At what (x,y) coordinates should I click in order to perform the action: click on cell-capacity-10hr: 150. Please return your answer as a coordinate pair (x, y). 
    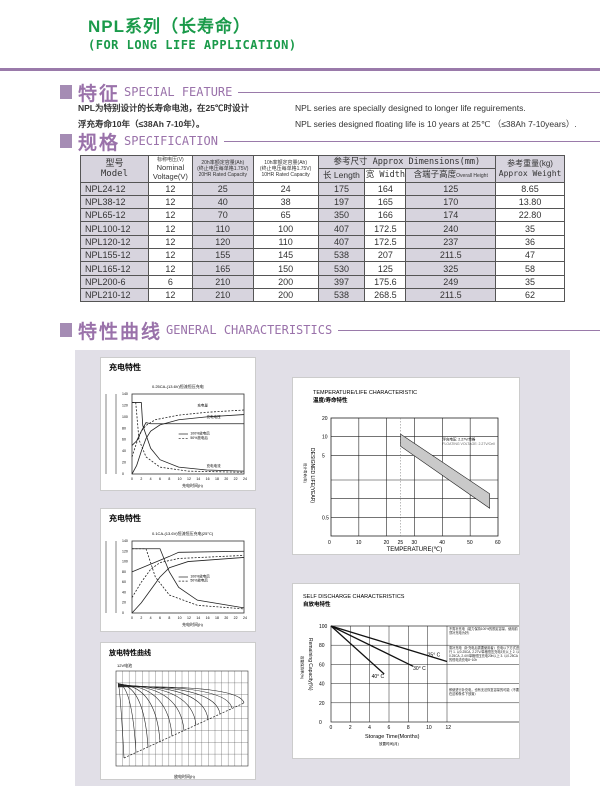
    Looking at the image, I should click on (285, 268).